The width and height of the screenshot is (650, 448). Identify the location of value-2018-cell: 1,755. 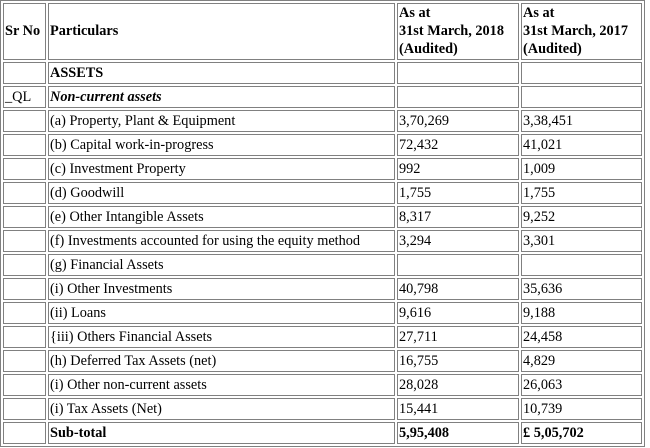
(458, 193).